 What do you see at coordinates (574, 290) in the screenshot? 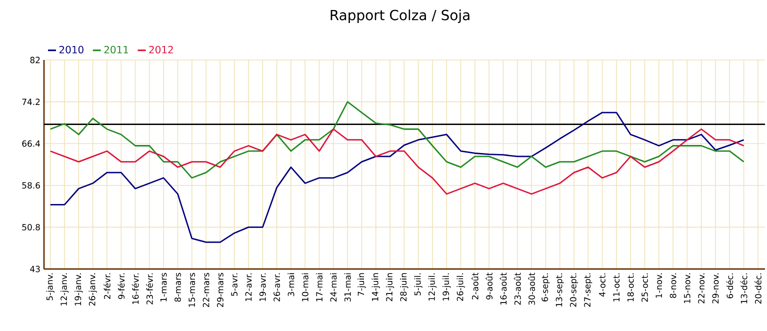
I see `x-tick-label: 20-sept.` at bounding box center [574, 290].